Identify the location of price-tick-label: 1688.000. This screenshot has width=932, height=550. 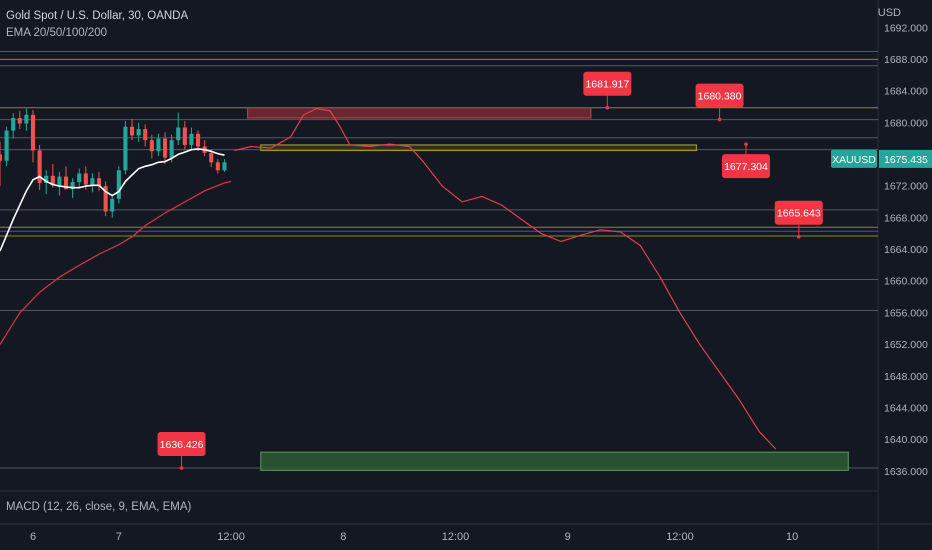
(906, 60).